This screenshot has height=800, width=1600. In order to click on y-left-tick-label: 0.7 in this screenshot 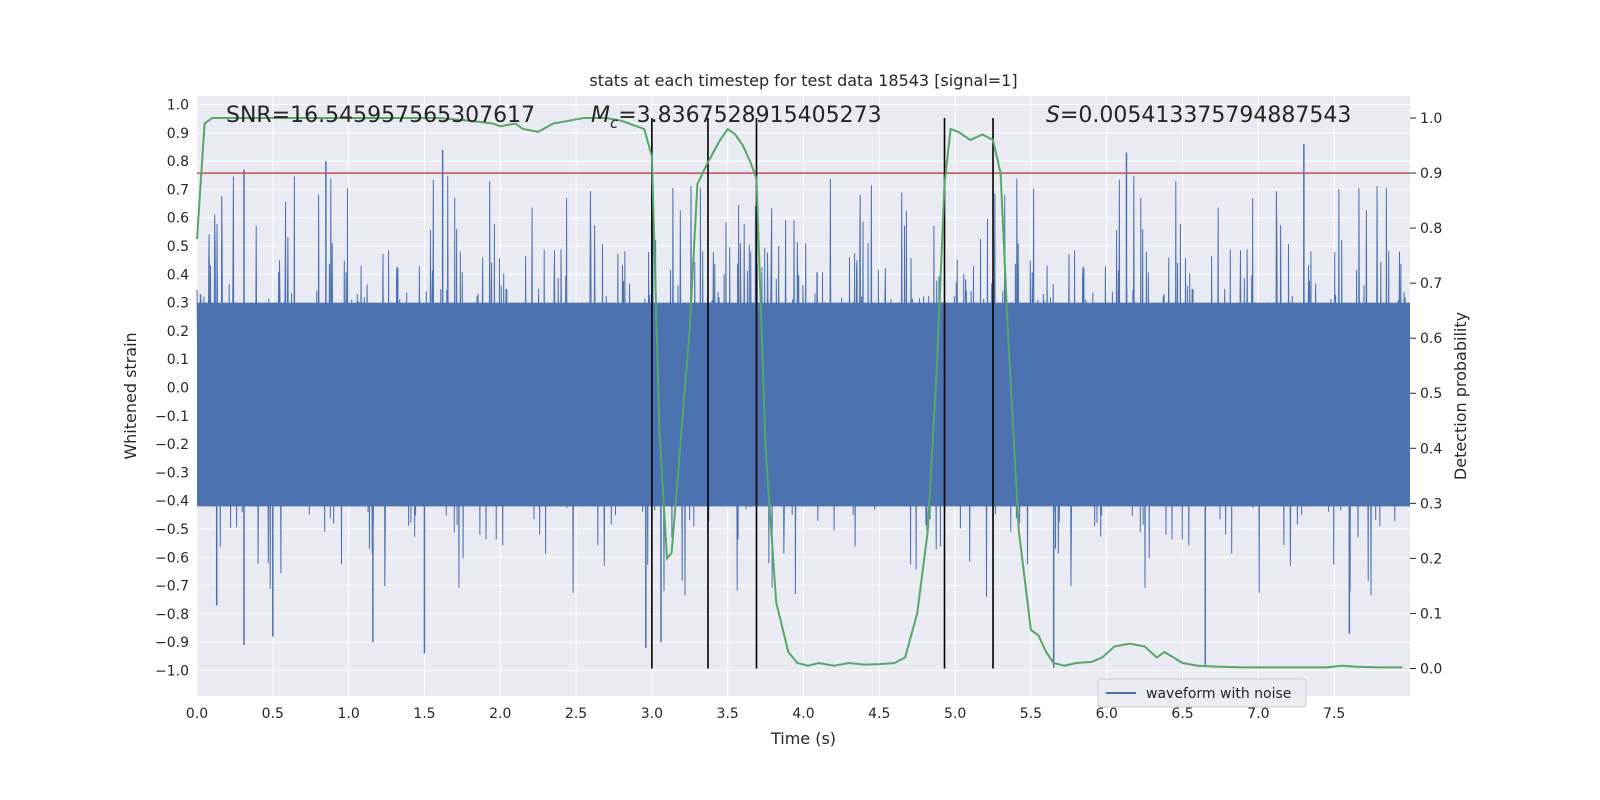, I will do `click(178, 190)`.